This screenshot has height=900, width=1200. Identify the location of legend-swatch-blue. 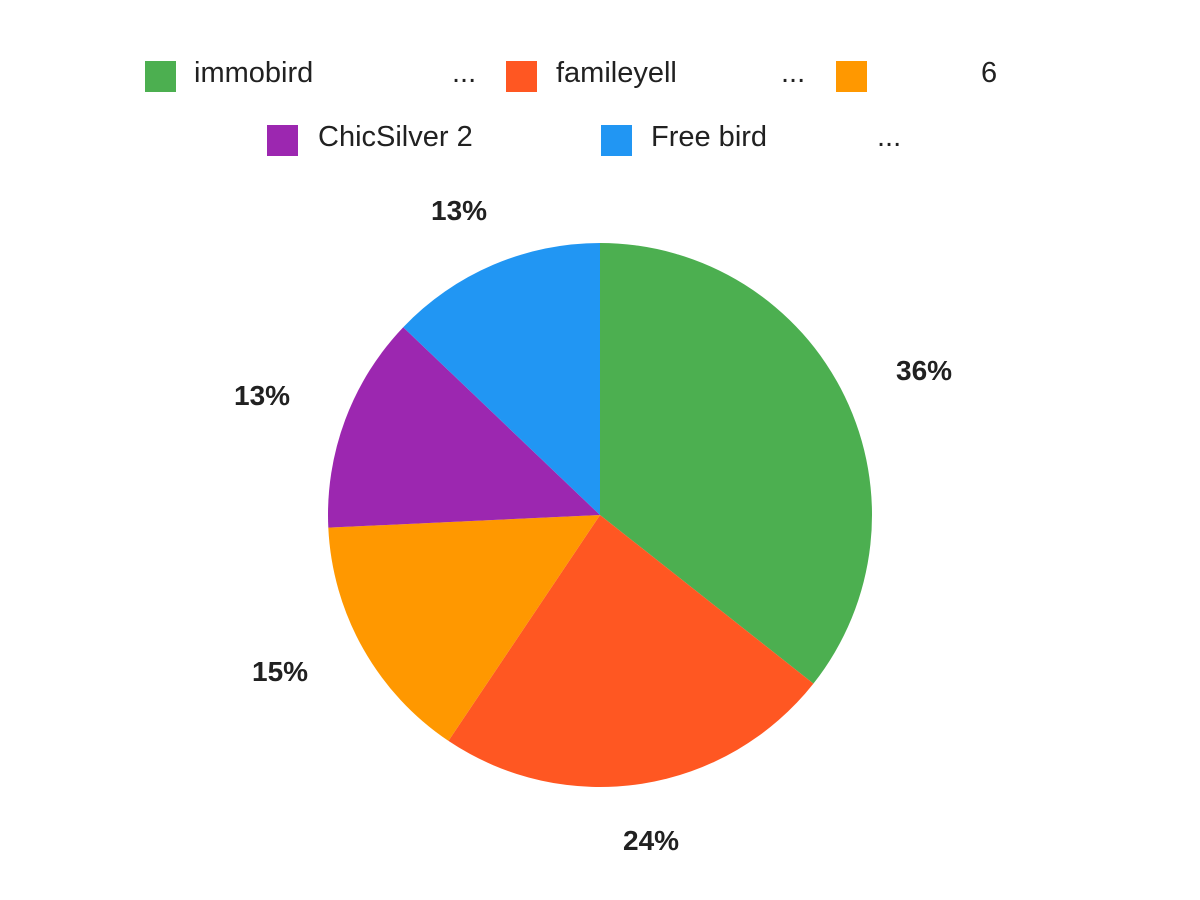
(616, 140).